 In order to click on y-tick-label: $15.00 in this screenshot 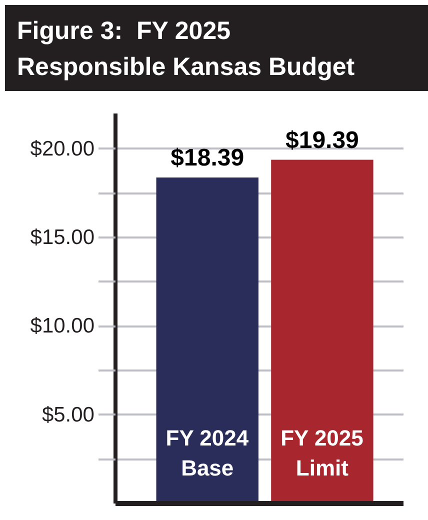, I will do `click(62, 238)`.